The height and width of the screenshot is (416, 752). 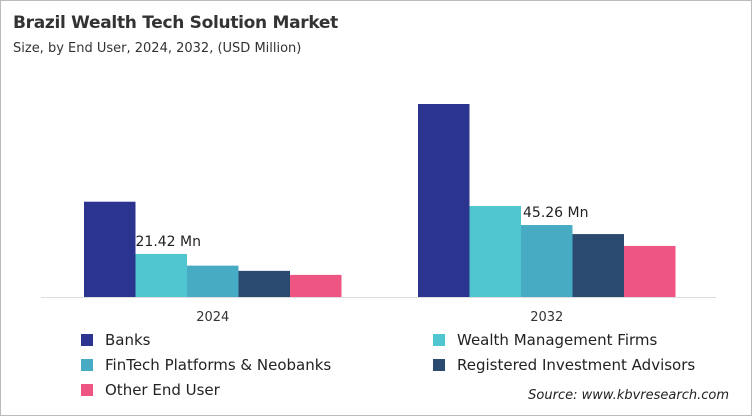 I want to click on legend-label: Wealth Management Firms, so click(x=557, y=340).